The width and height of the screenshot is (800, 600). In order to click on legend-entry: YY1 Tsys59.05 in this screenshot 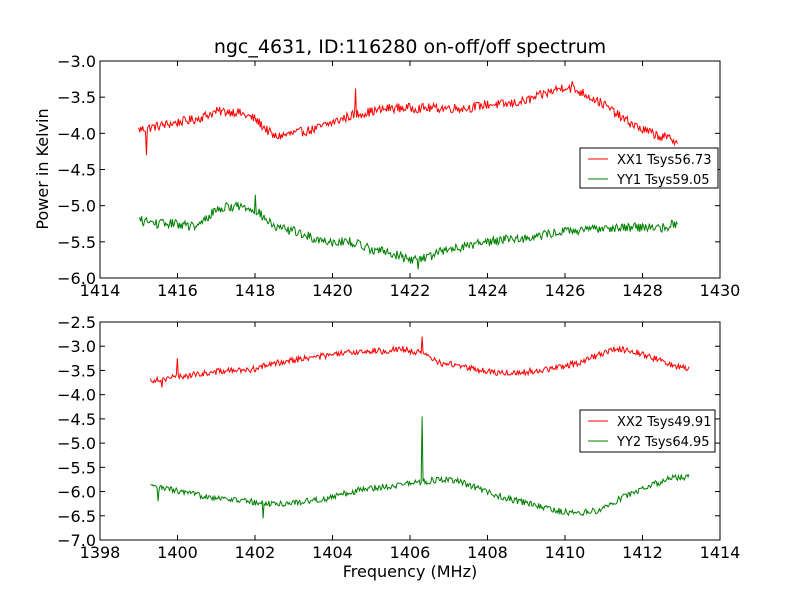, I will do `click(663, 180)`.